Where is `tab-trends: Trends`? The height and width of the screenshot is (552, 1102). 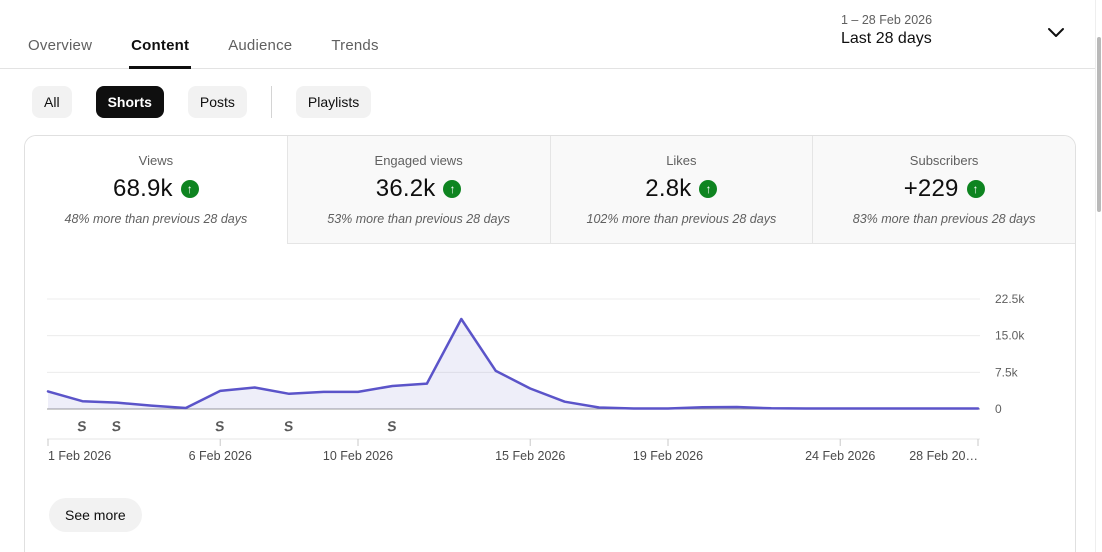
tab-trends: Trends is located at coordinates (354, 45).